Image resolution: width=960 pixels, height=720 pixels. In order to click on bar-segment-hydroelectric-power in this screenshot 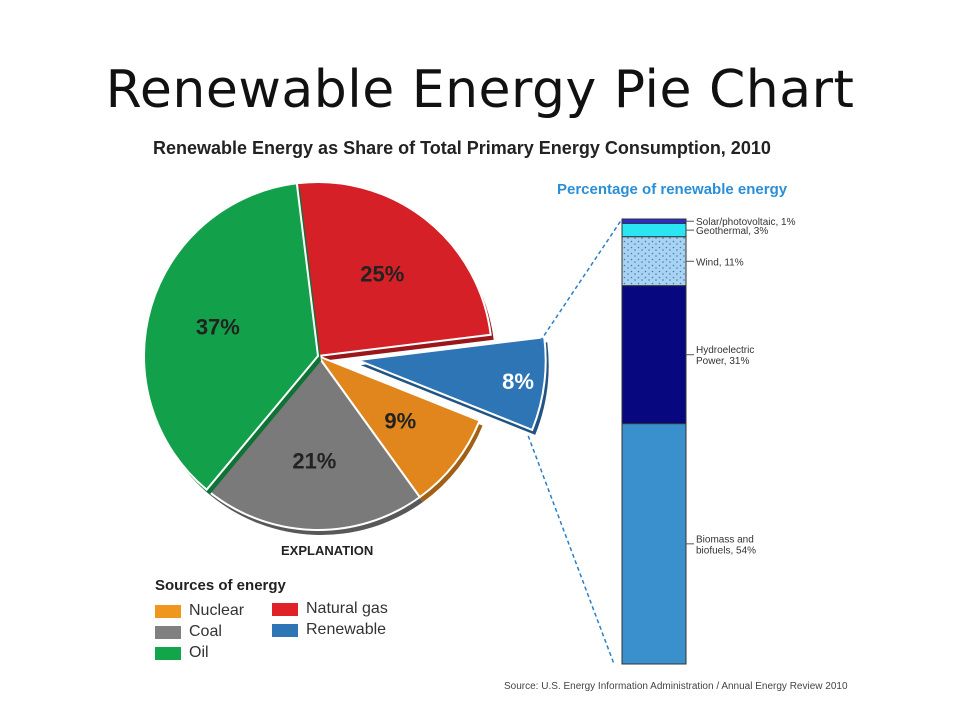, I will do `click(654, 355)`.